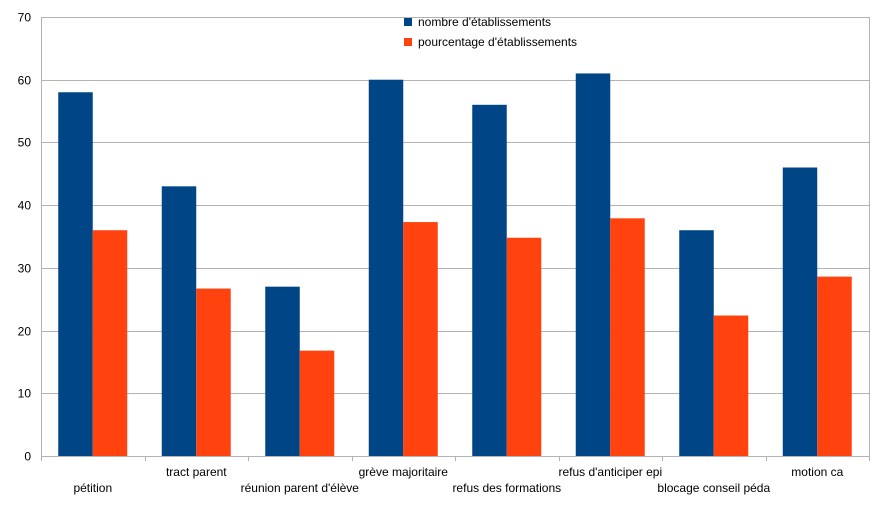 The width and height of the screenshot is (887, 505). I want to click on x-tick-label: réunion parent d'élève, so click(300, 488).